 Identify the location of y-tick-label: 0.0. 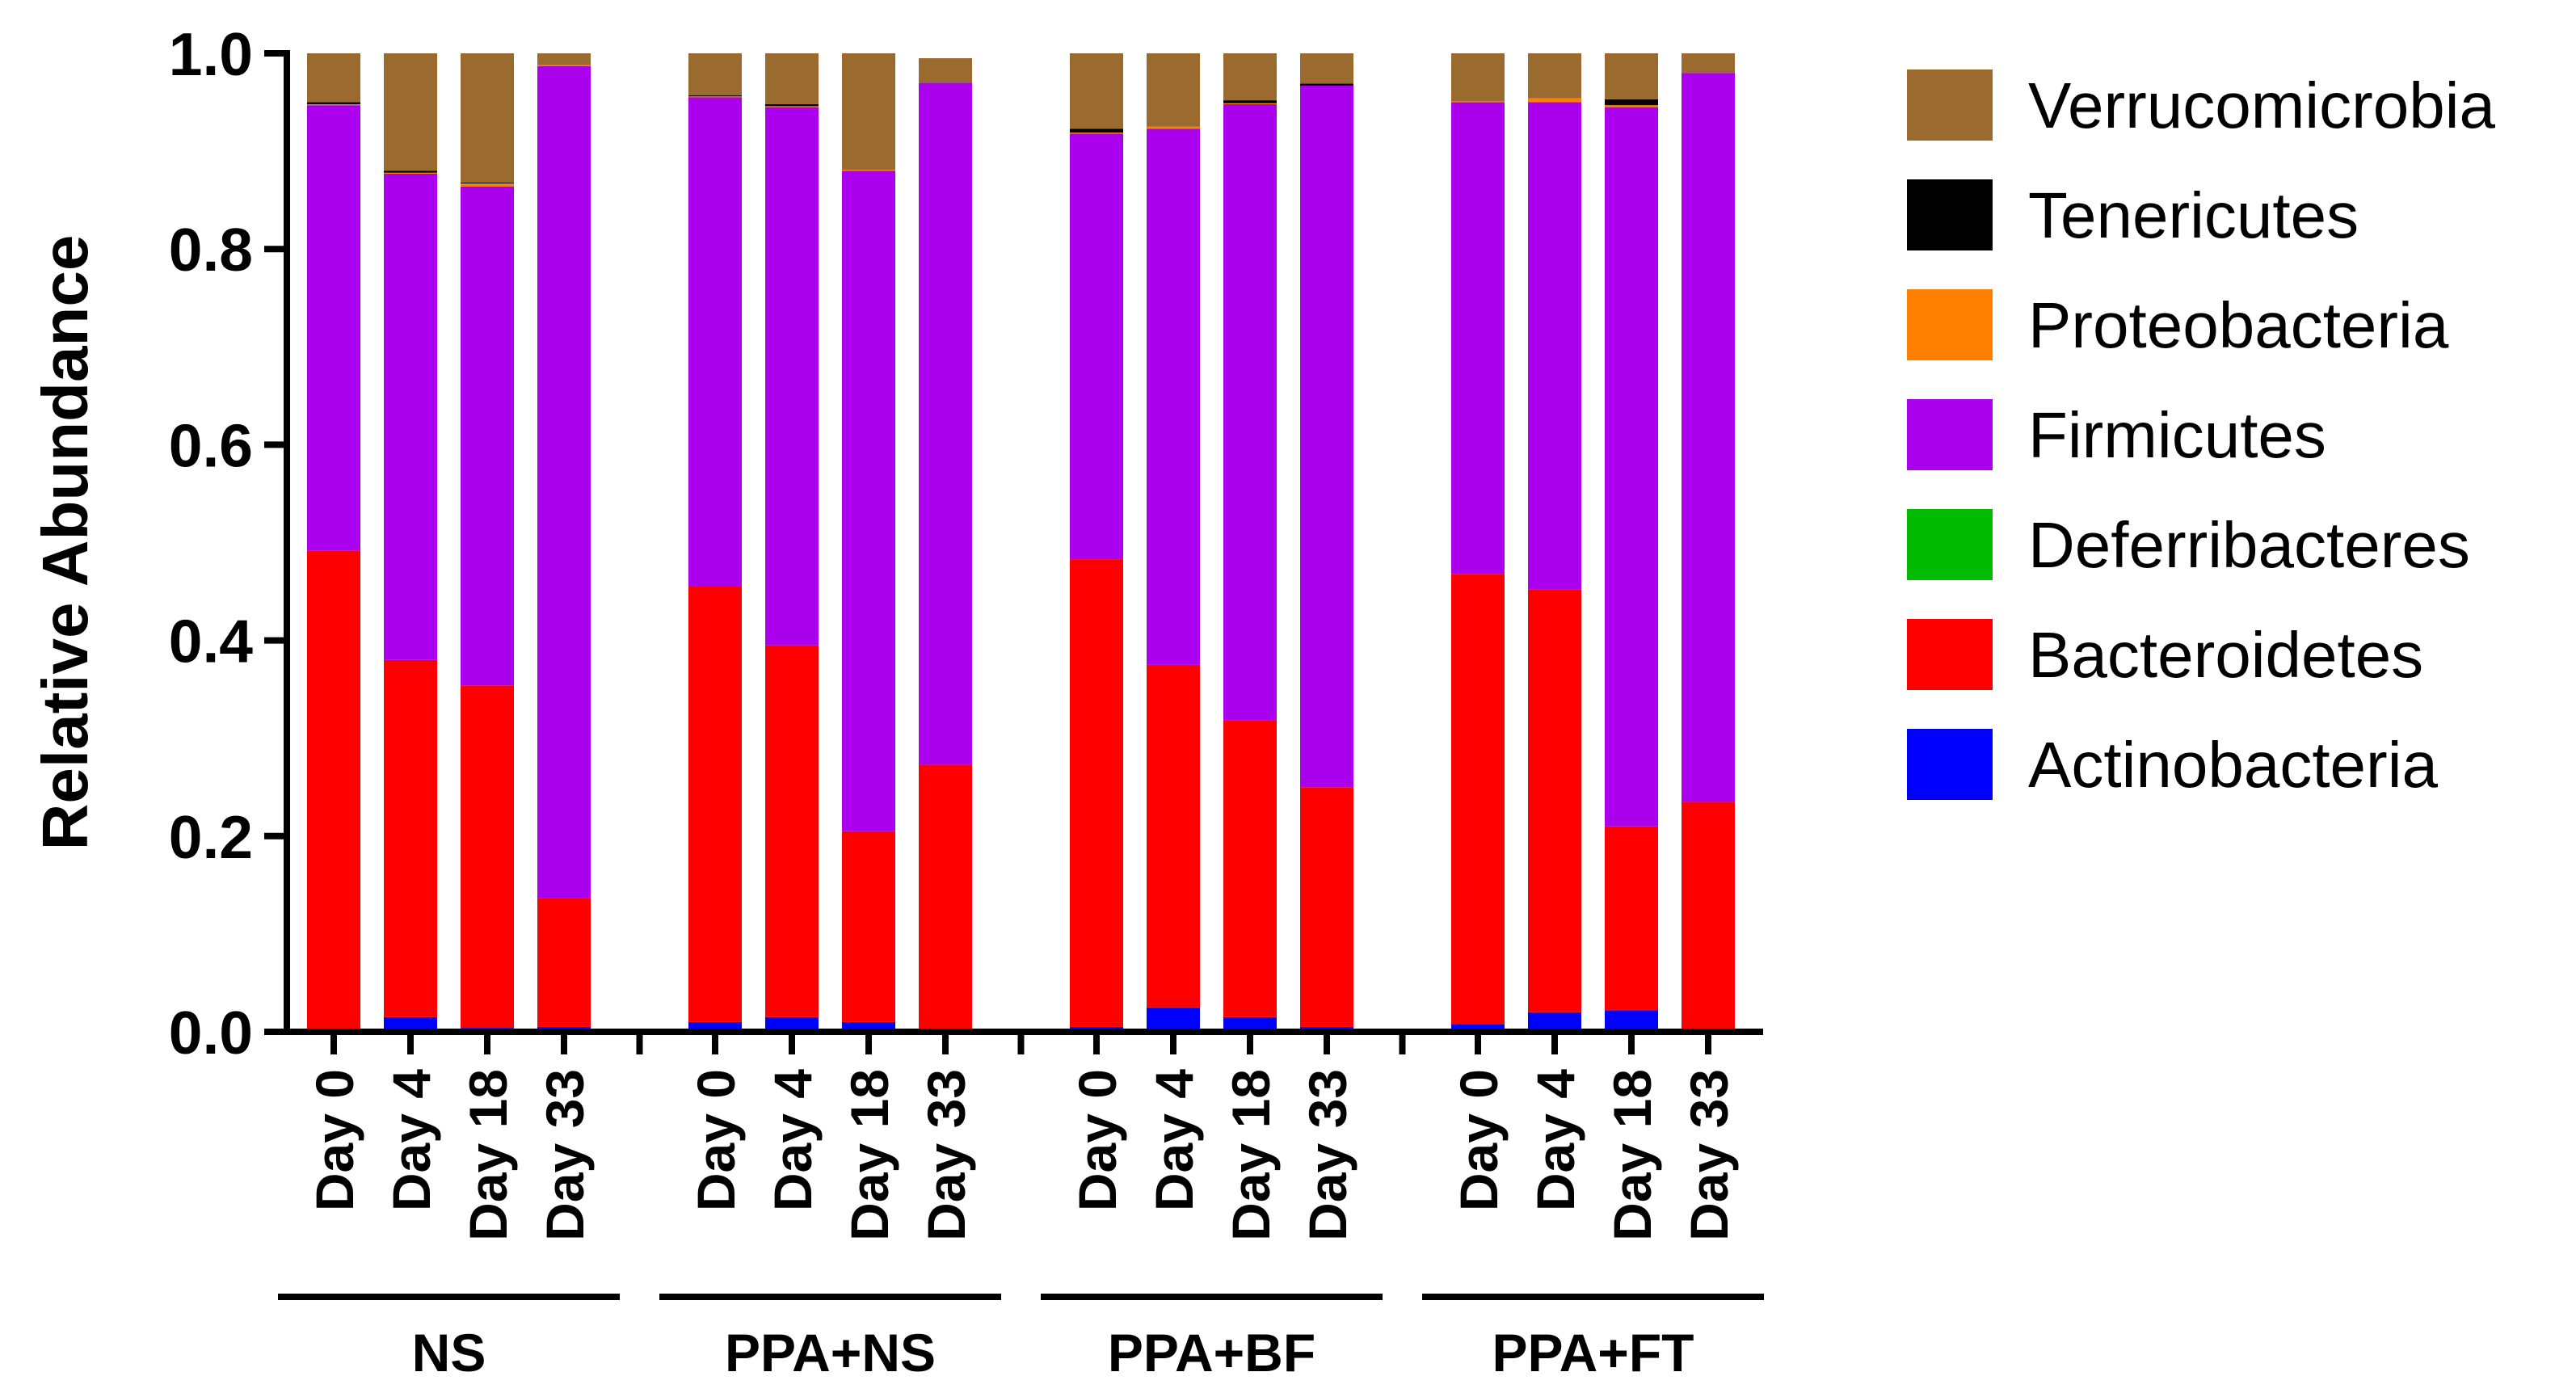
(211, 1033).